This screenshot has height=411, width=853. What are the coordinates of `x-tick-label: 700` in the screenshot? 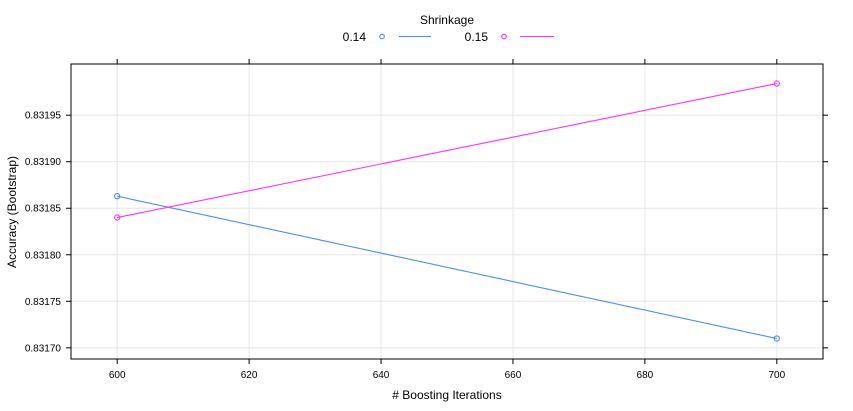 It's located at (776, 375).